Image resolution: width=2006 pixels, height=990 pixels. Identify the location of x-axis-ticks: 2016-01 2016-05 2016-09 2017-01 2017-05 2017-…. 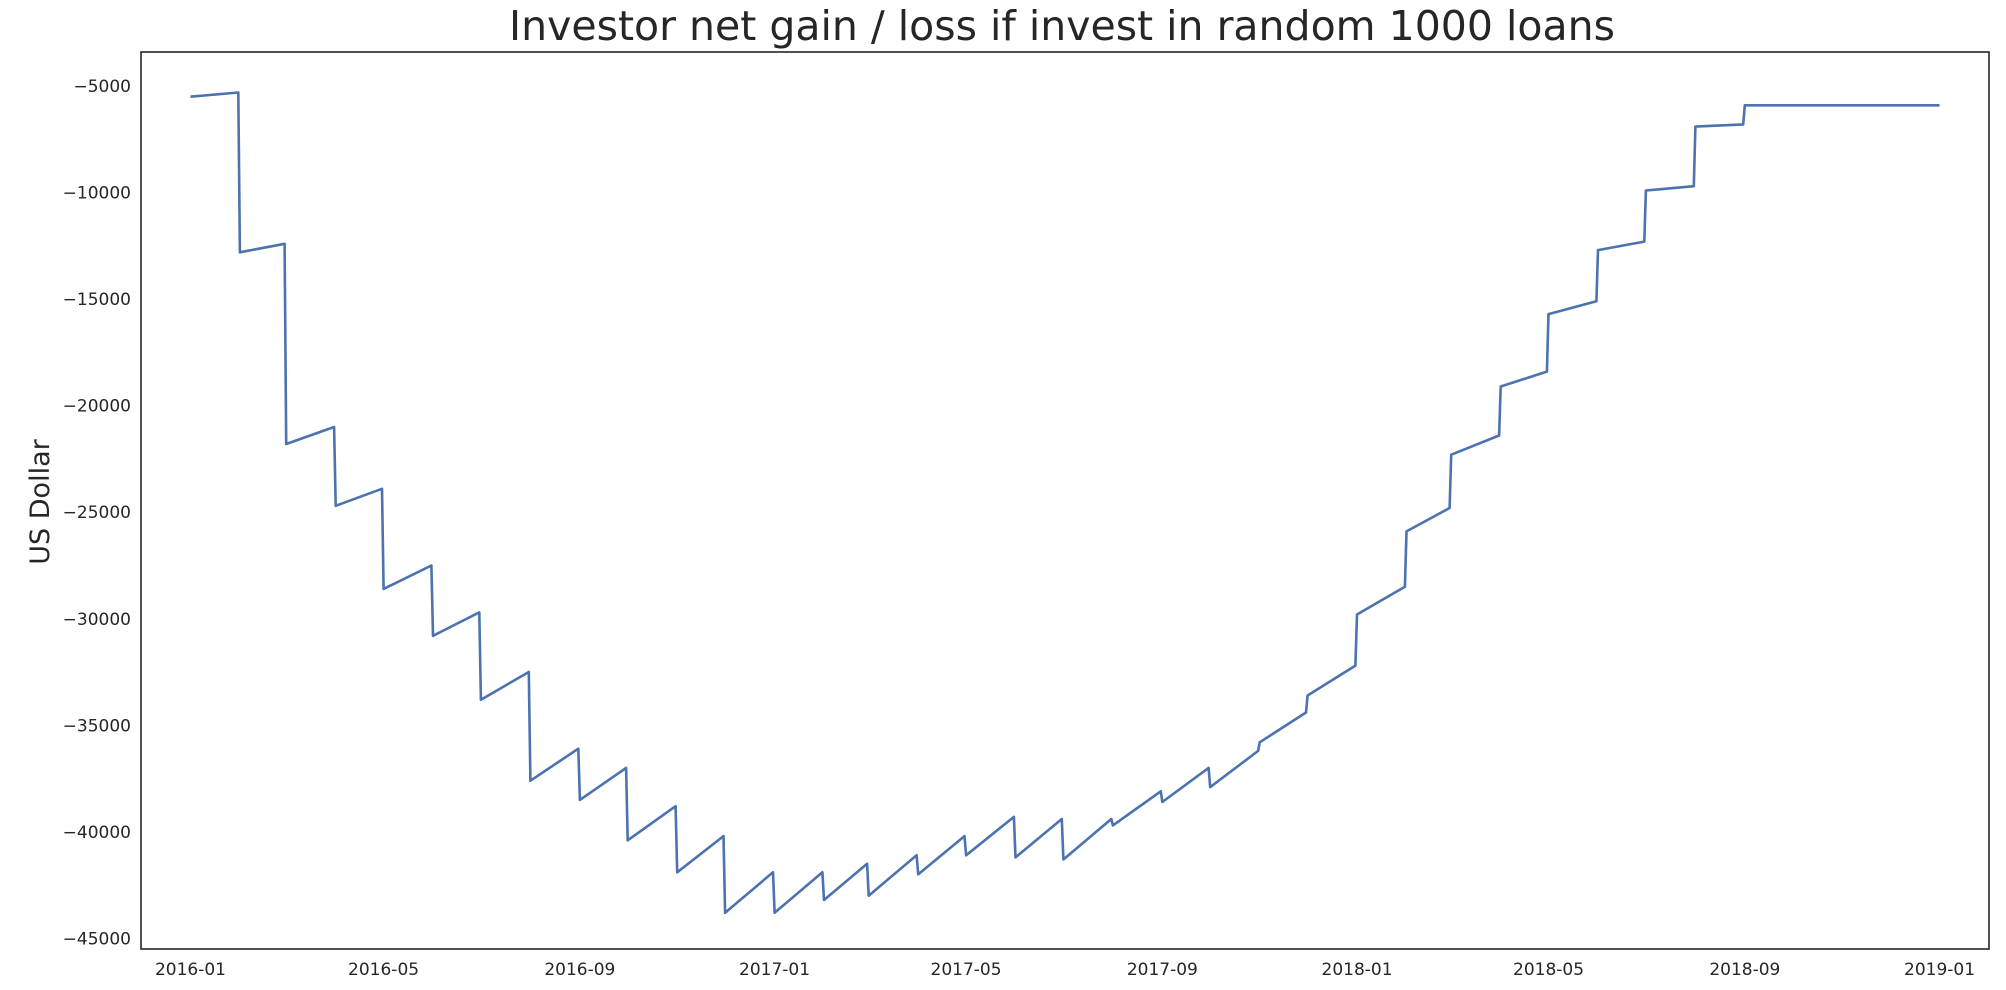
(1065, 970).